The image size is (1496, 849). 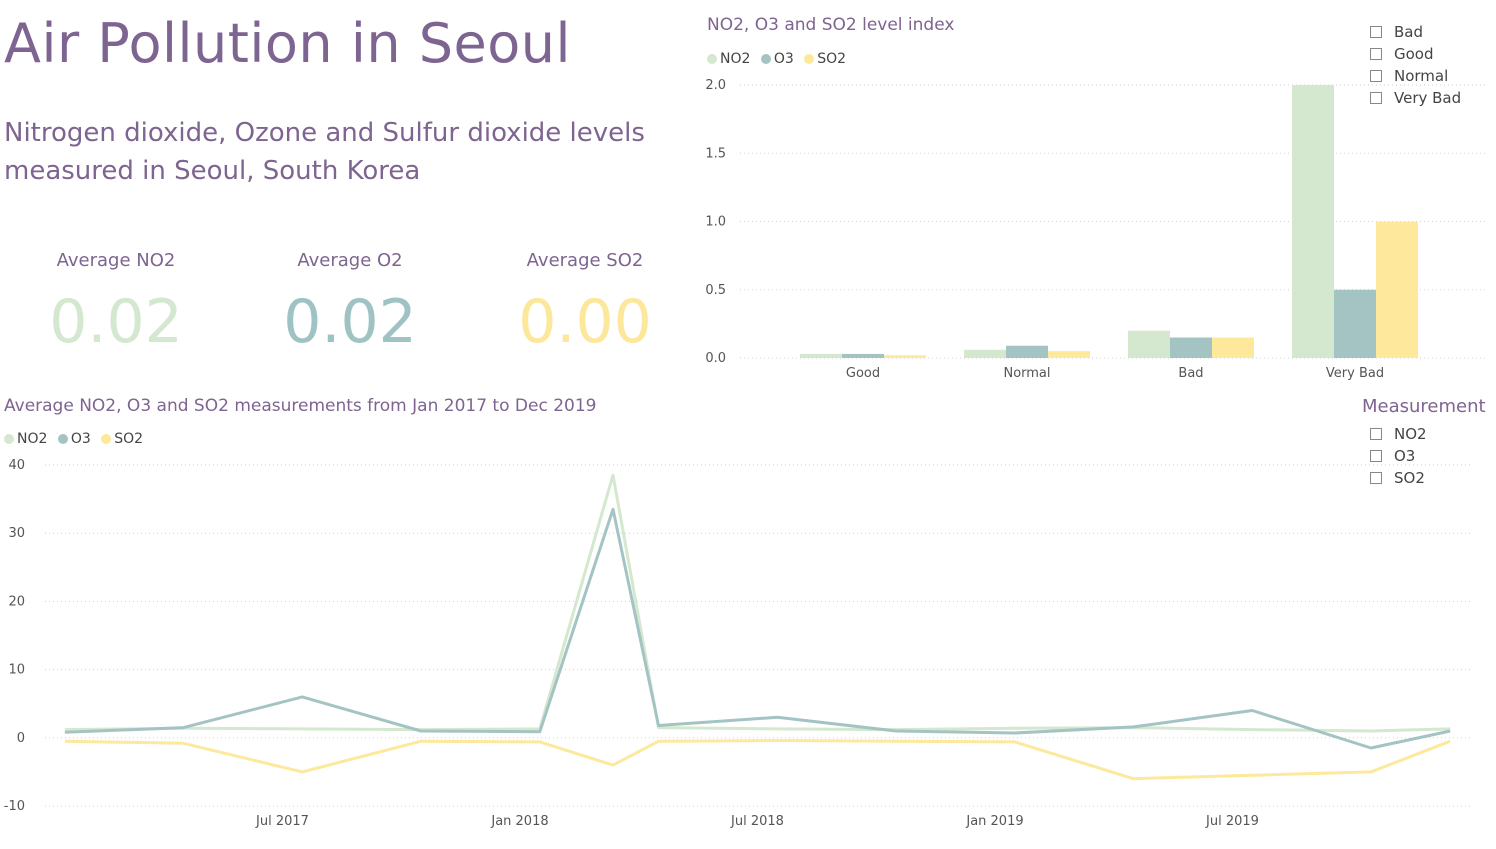 I want to click on x-tick-label: Normal, so click(x=1026, y=373).